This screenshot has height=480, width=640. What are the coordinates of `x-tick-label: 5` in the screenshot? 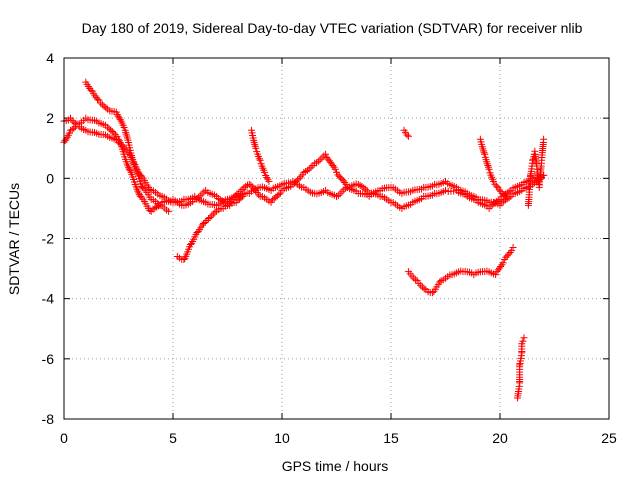 It's located at (173, 438).